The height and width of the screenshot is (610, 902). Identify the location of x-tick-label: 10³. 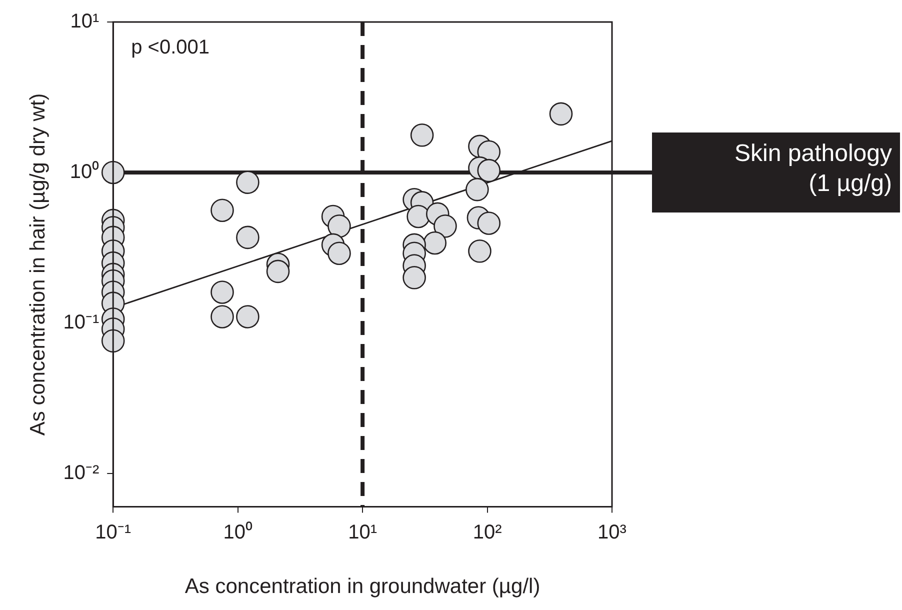
(612, 532).